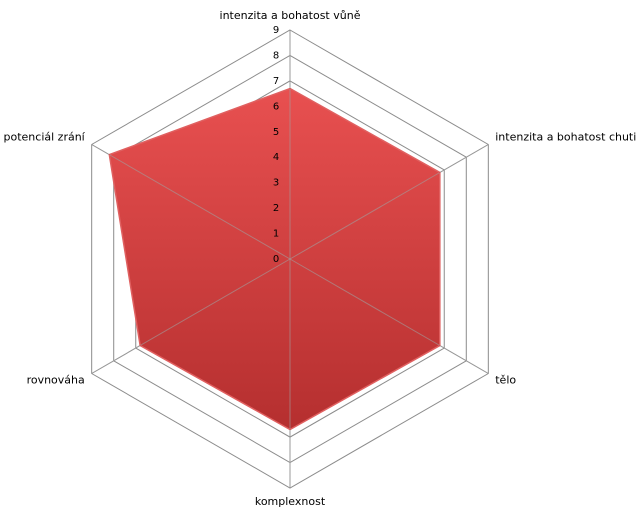 This screenshot has width=643, height=514. I want to click on r-tick-label: 6, so click(276, 106).